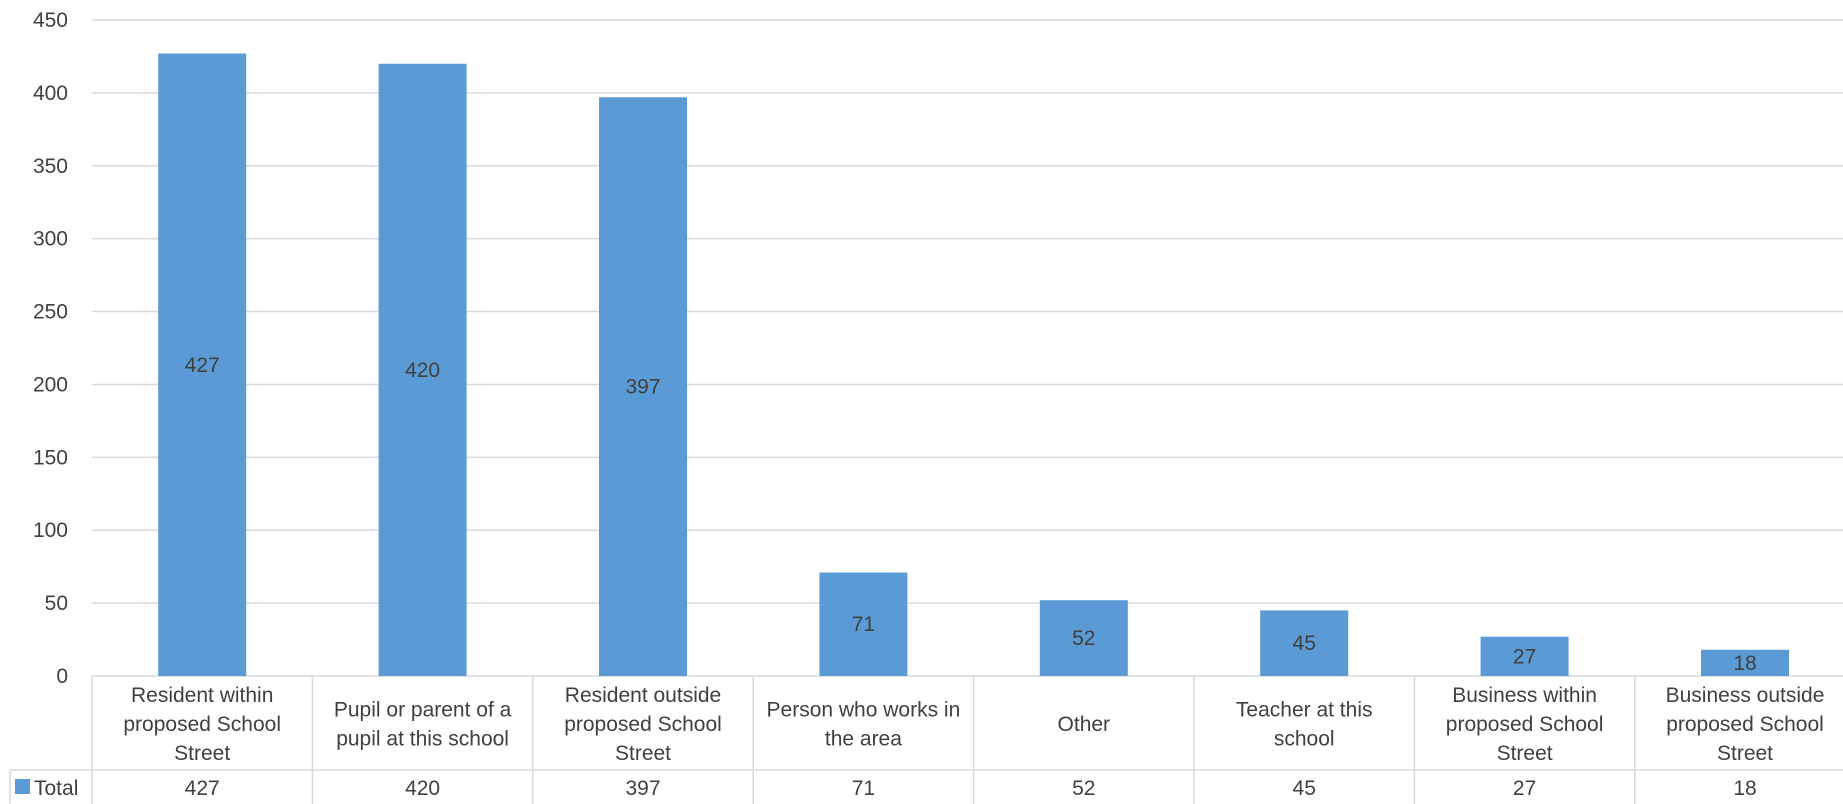 Image resolution: width=1843 pixels, height=804 pixels. What do you see at coordinates (642, 788) in the screenshot?
I see `table-value: 397` at bounding box center [642, 788].